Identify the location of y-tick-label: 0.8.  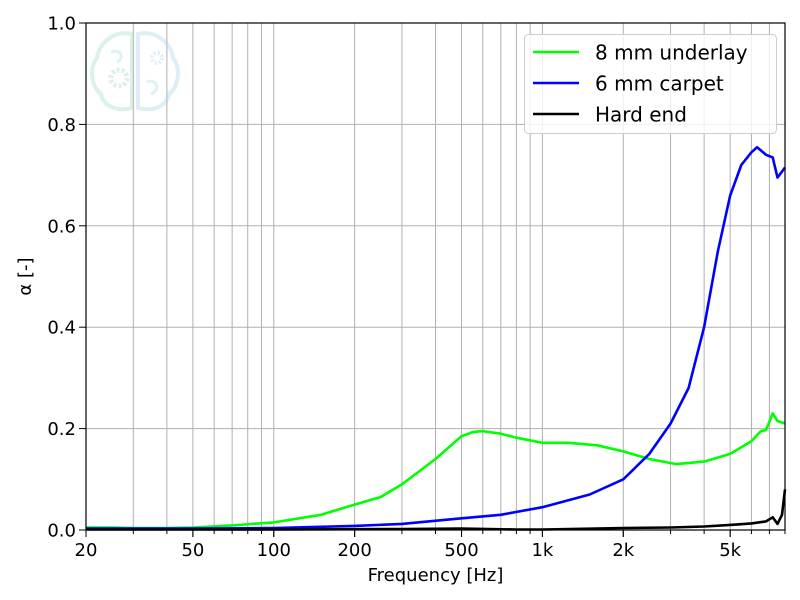
(61, 125).